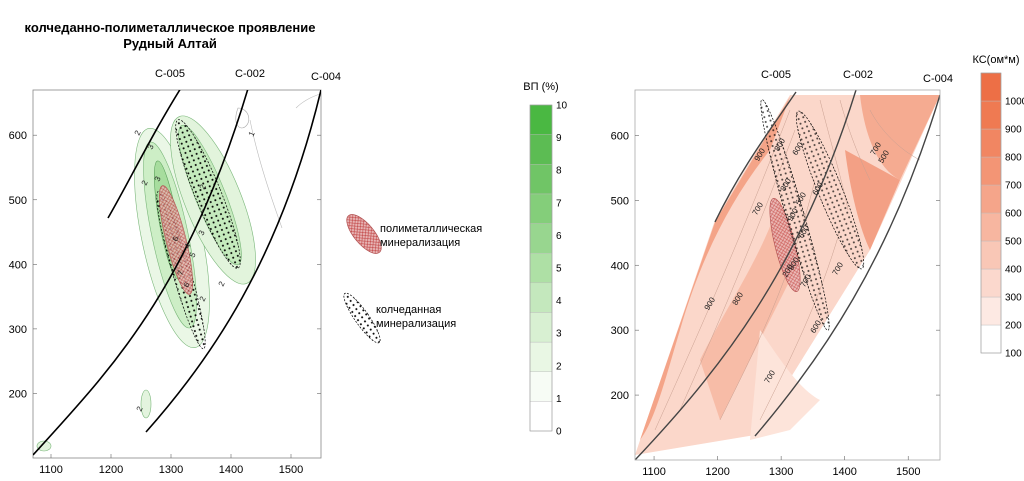 This screenshot has width=1024, height=481. Describe the element at coordinates (750, 310) in the screenshot. I see `res-region-mid` at that location.